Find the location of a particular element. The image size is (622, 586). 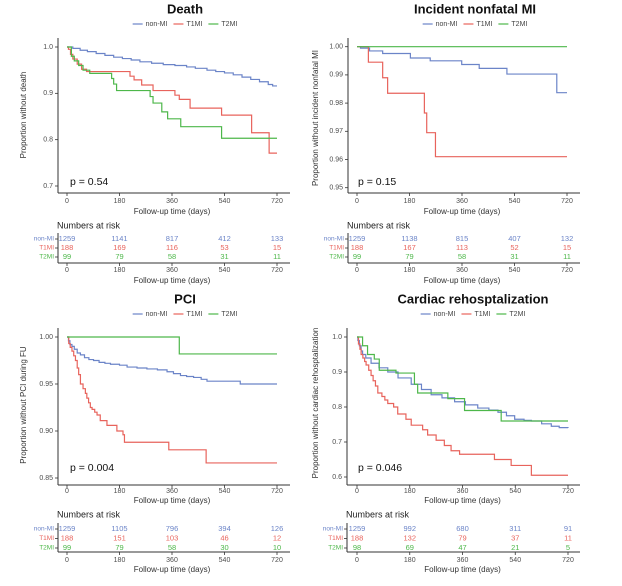

risk-x-tick-label: 360 is located at coordinates (462, 270).